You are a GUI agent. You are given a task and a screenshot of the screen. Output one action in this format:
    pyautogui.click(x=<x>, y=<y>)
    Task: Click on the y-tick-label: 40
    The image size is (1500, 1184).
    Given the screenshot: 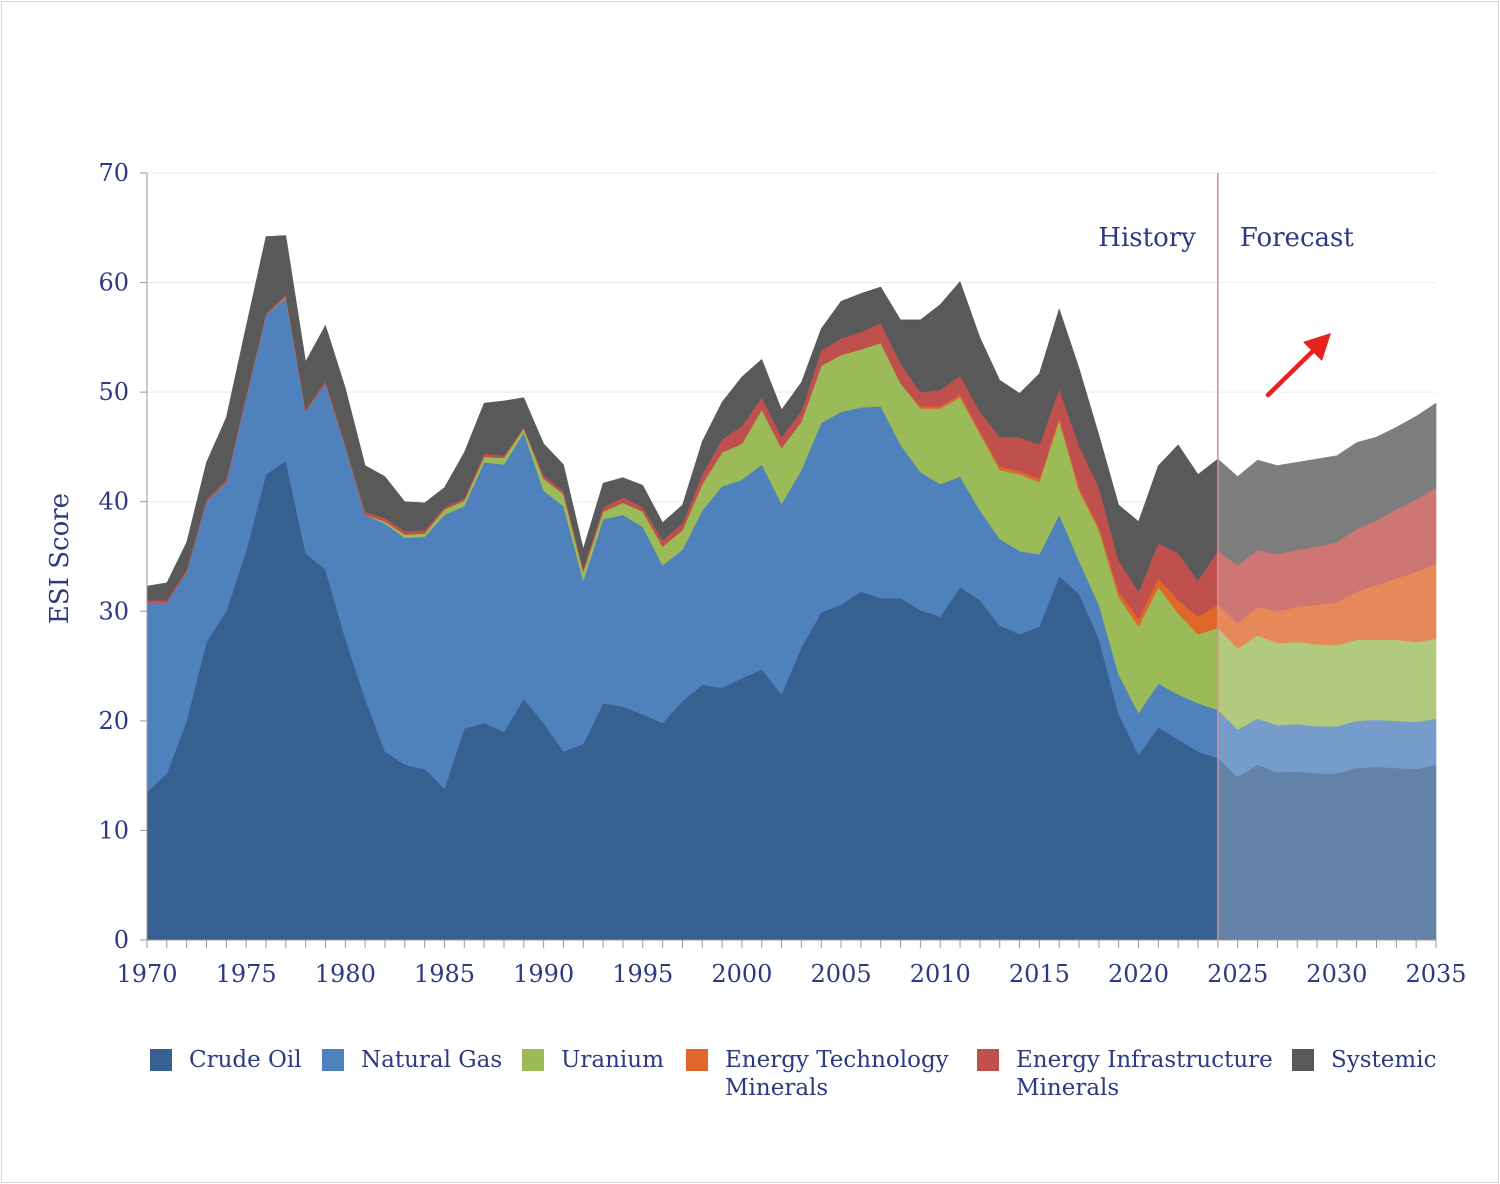 What is the action you would take?
    pyautogui.click(x=113, y=502)
    